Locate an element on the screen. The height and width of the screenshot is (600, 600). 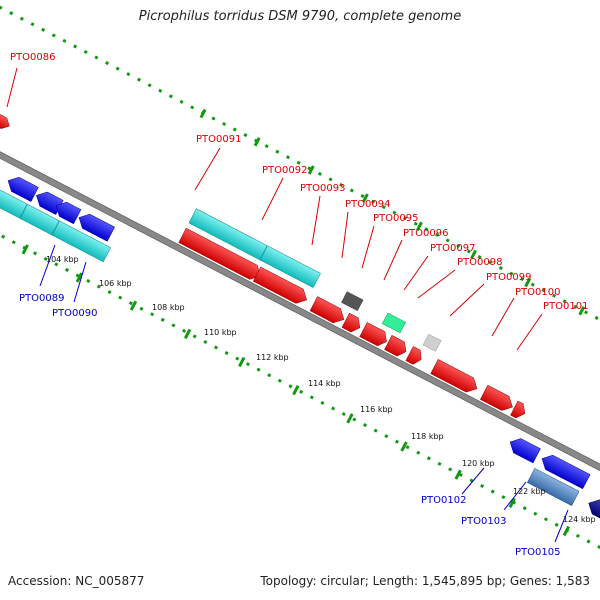
scale-124: 124 kbp is located at coordinates (579, 519).